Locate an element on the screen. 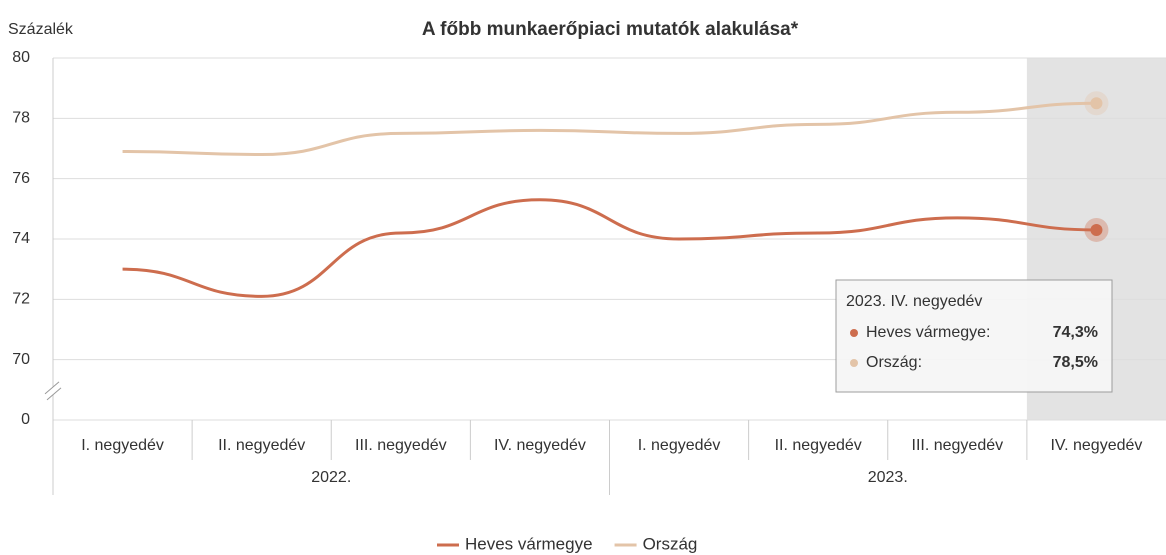 This screenshot has height=555, width=1166. y-tick-label: 72 is located at coordinates (21, 299).